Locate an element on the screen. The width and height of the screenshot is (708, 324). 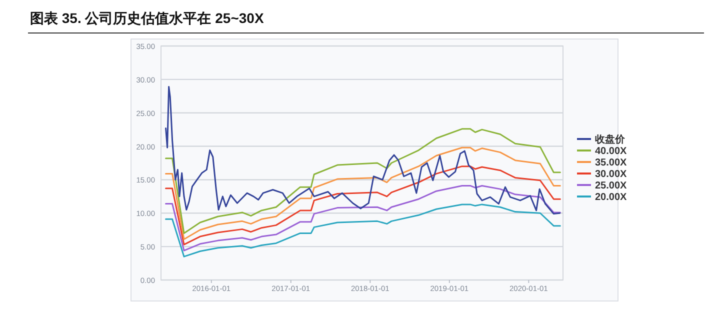
legend-label: 25.00X is located at coordinates (611, 186).